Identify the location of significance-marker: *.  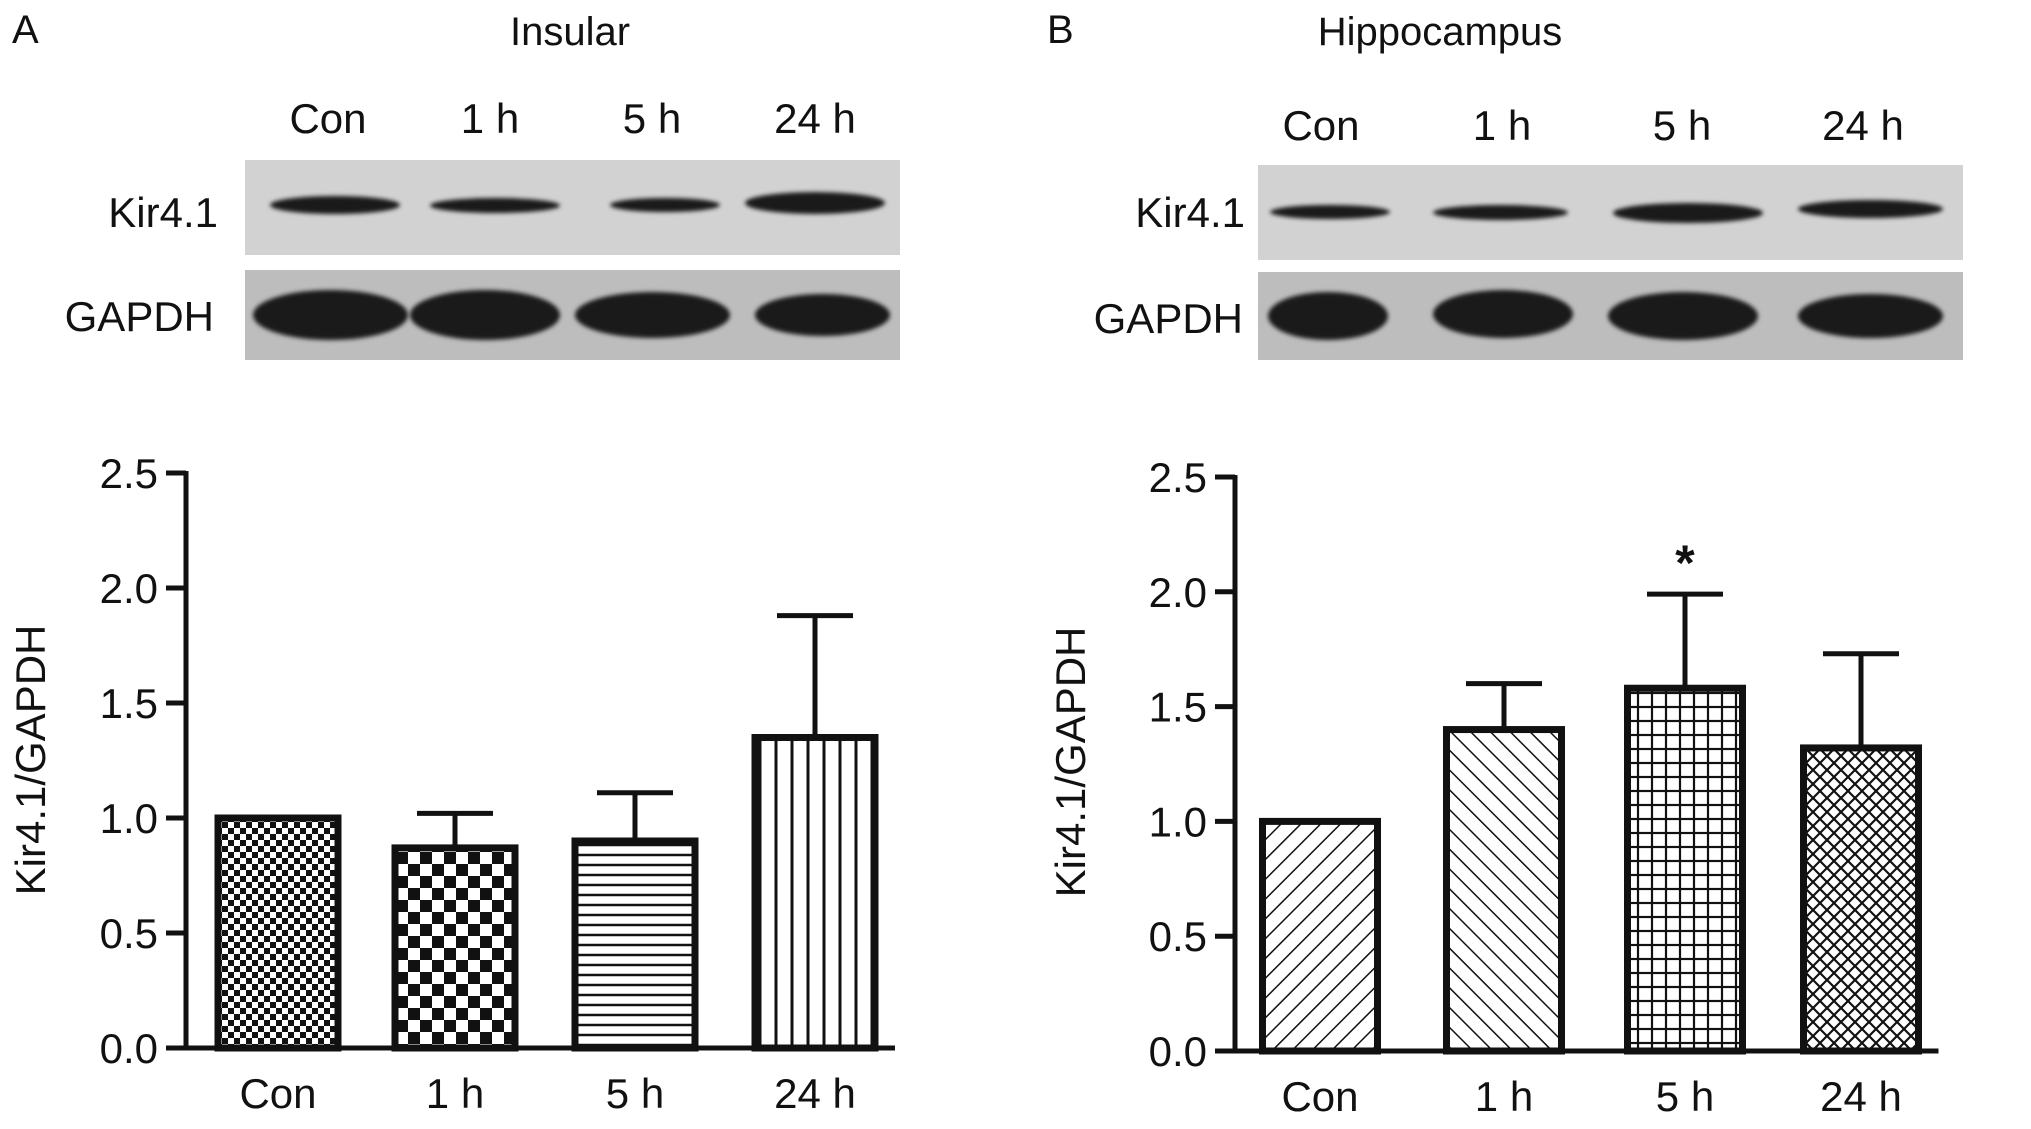
(1685, 563).